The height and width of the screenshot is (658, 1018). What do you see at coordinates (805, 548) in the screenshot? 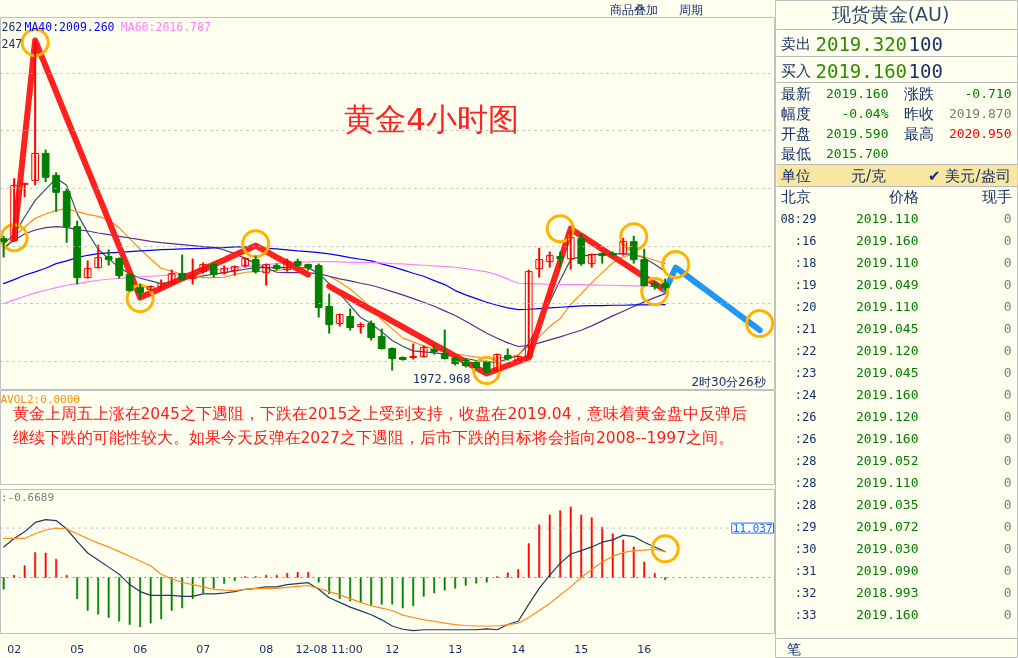
I see `text: :30` at bounding box center [805, 548].